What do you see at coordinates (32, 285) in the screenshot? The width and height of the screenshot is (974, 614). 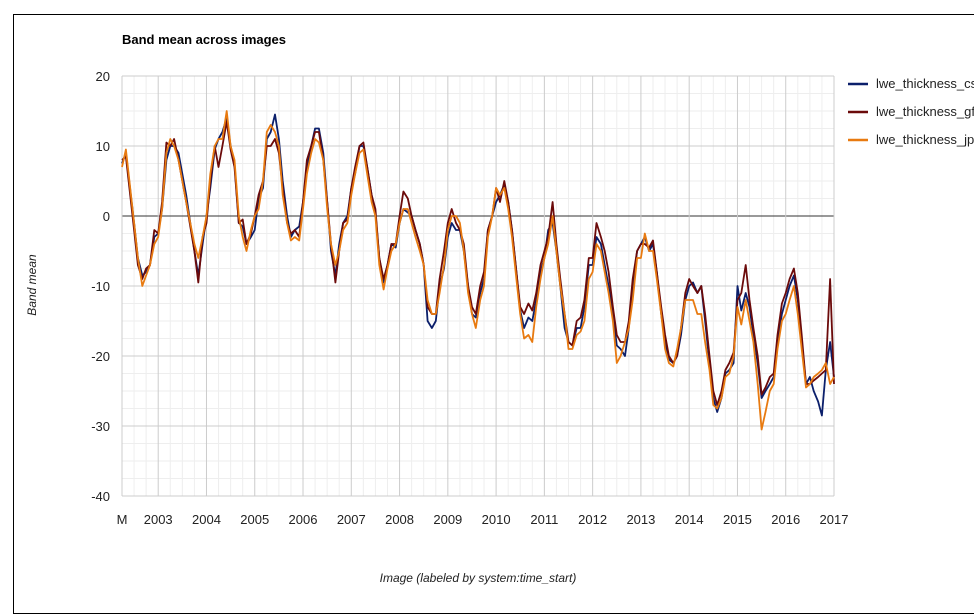 I see `y-axis-title: Band mean` at bounding box center [32, 285].